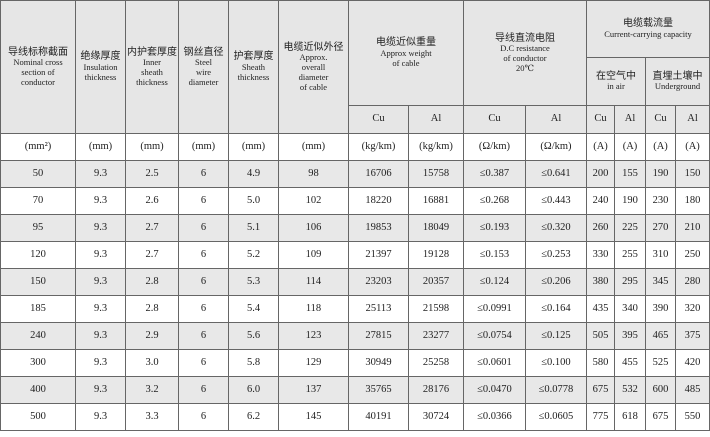 The image size is (710, 437). What do you see at coordinates (436, 255) in the screenshot?
I see `data-cell: 19128` at bounding box center [436, 255].